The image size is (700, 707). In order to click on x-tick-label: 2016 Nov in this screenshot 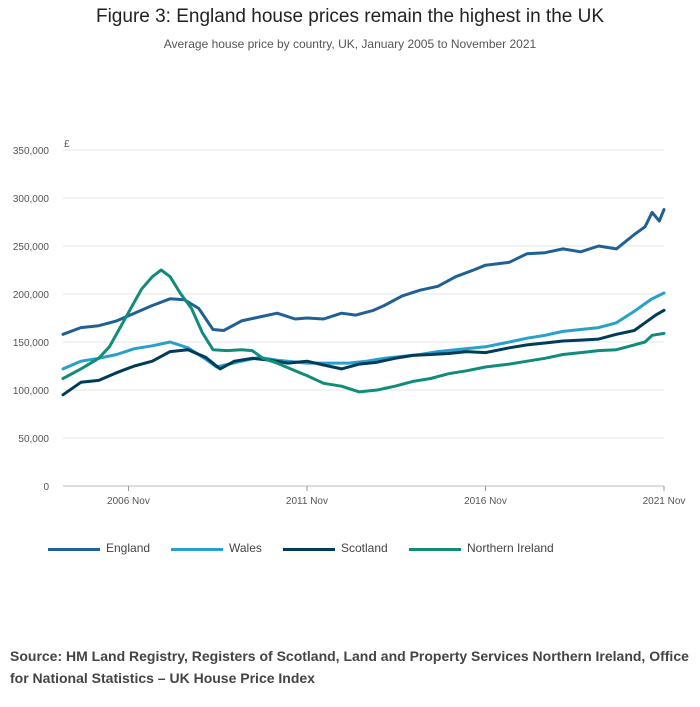, I will do `click(485, 501)`.